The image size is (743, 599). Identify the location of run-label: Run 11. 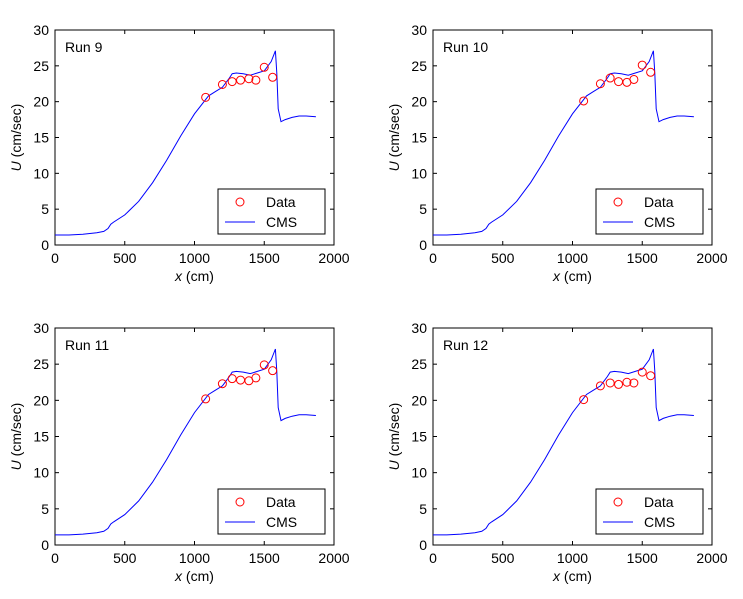
(87, 345).